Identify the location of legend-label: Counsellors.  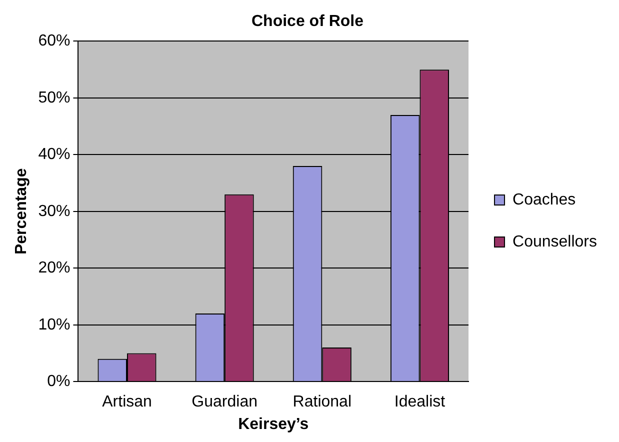
(554, 241).